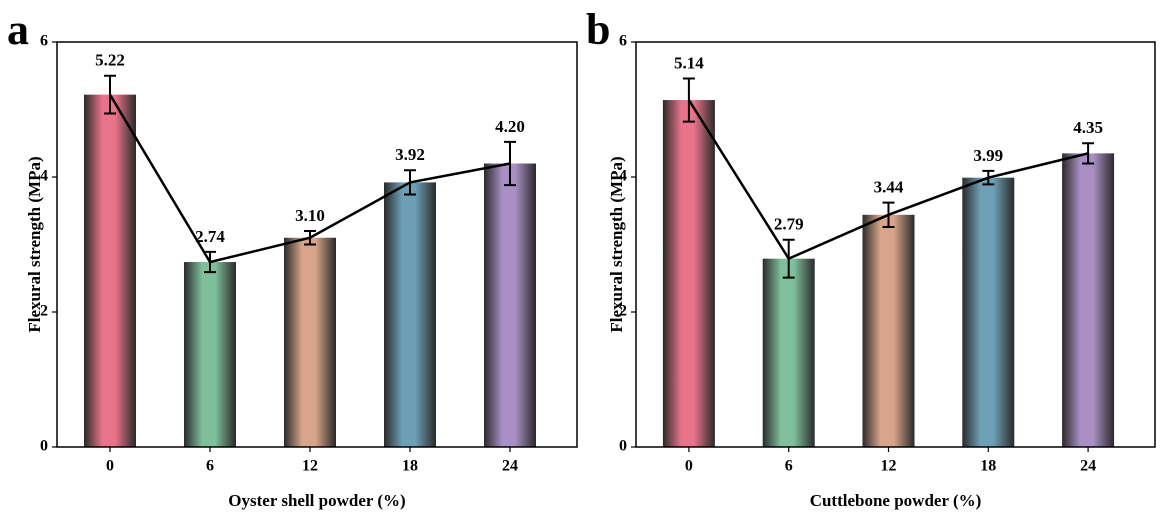 This screenshot has height=521, width=1166. Describe the element at coordinates (789, 224) in the screenshot. I see `value-label: 2.79` at that location.